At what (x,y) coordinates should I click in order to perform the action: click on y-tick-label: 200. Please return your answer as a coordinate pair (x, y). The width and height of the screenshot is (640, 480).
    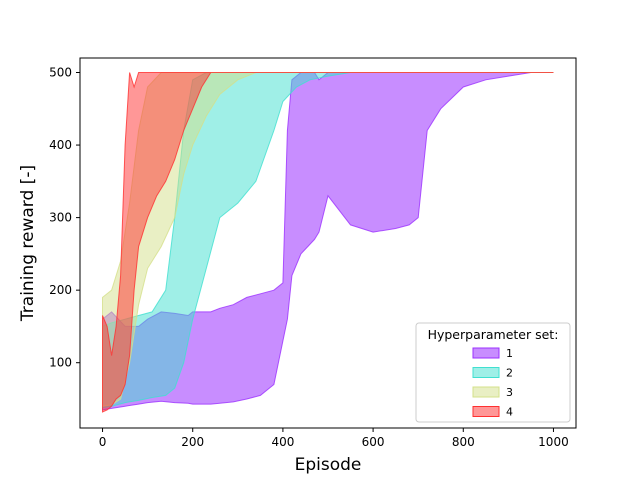
    Looking at the image, I should click on (60, 290).